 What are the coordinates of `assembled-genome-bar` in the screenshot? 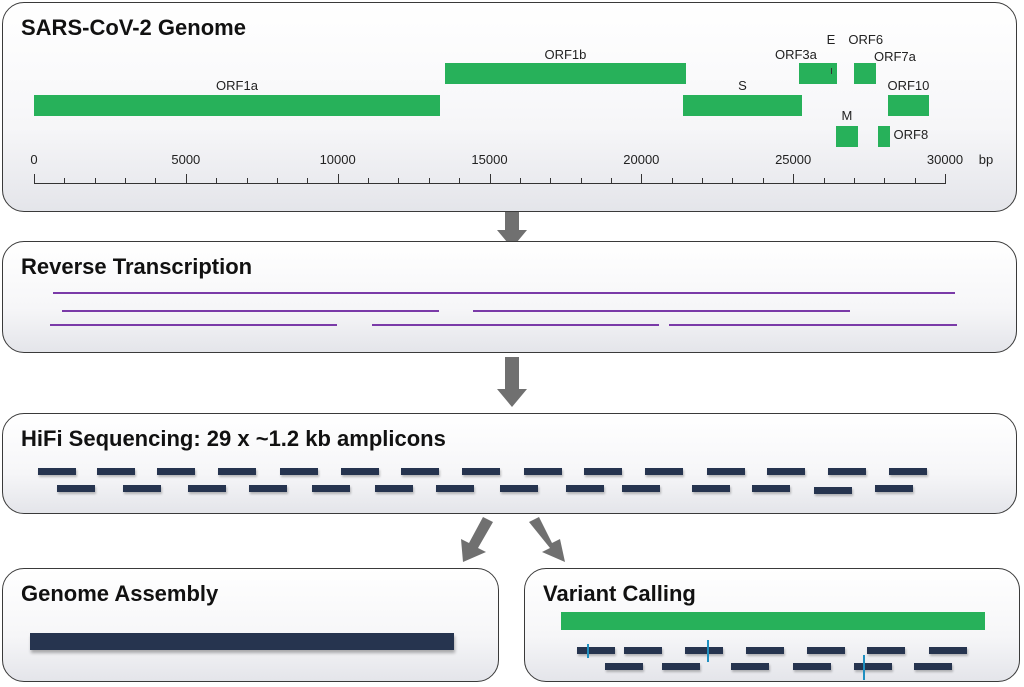 It's located at (242, 641).